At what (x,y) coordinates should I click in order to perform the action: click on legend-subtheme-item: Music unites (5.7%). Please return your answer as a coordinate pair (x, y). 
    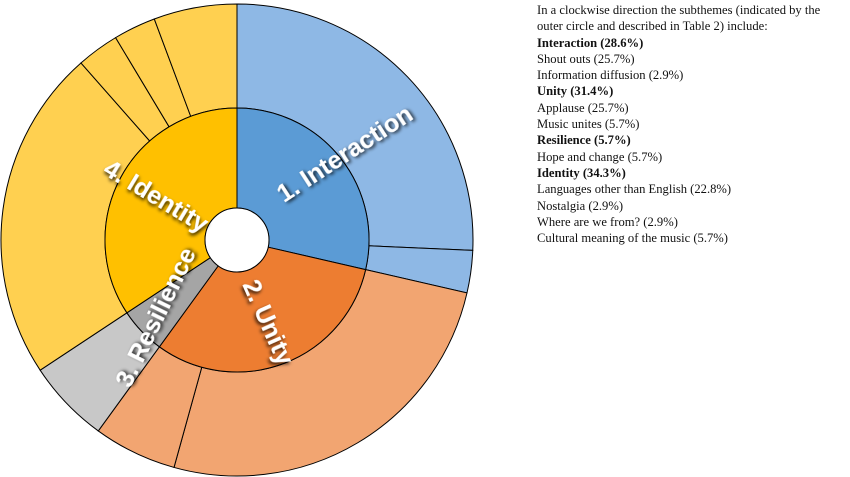
    Looking at the image, I should click on (588, 124).